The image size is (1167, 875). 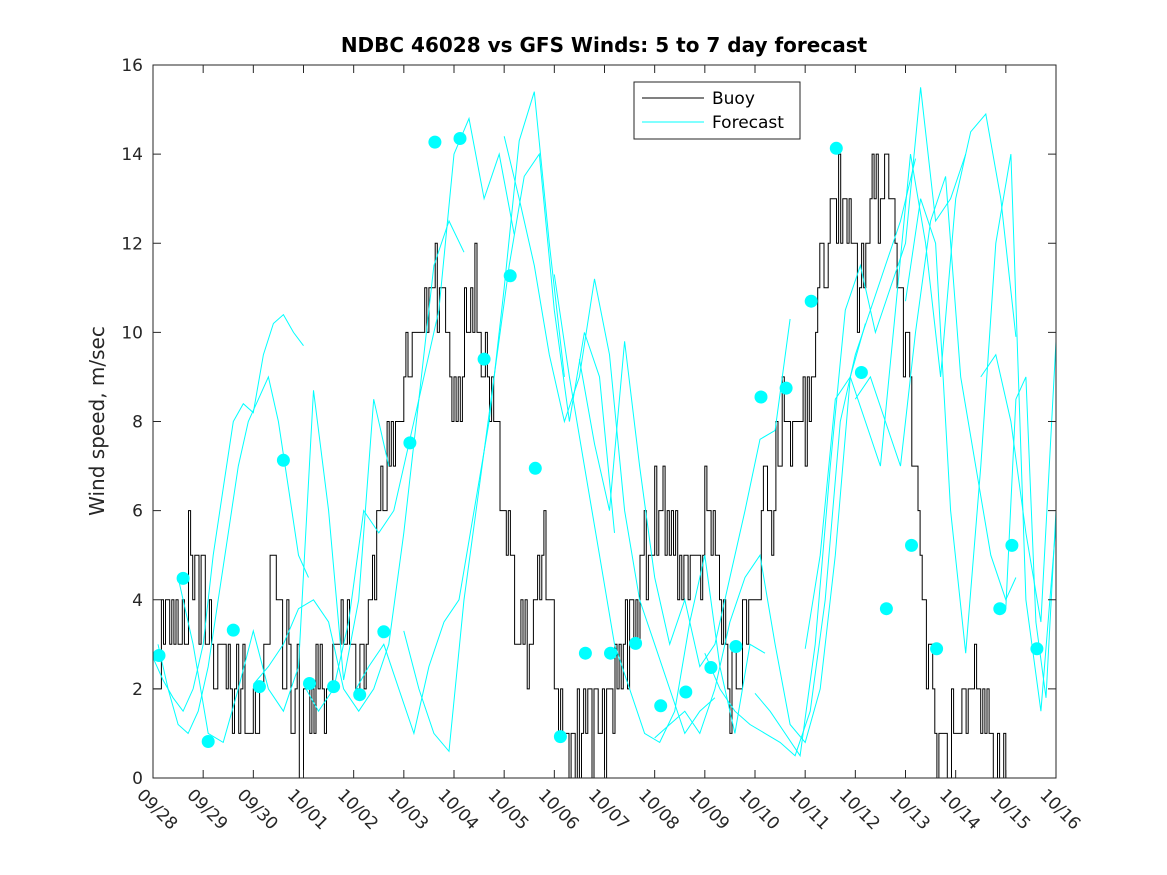 What do you see at coordinates (748, 123) in the screenshot?
I see `legend-forecast-label: Forecast` at bounding box center [748, 123].